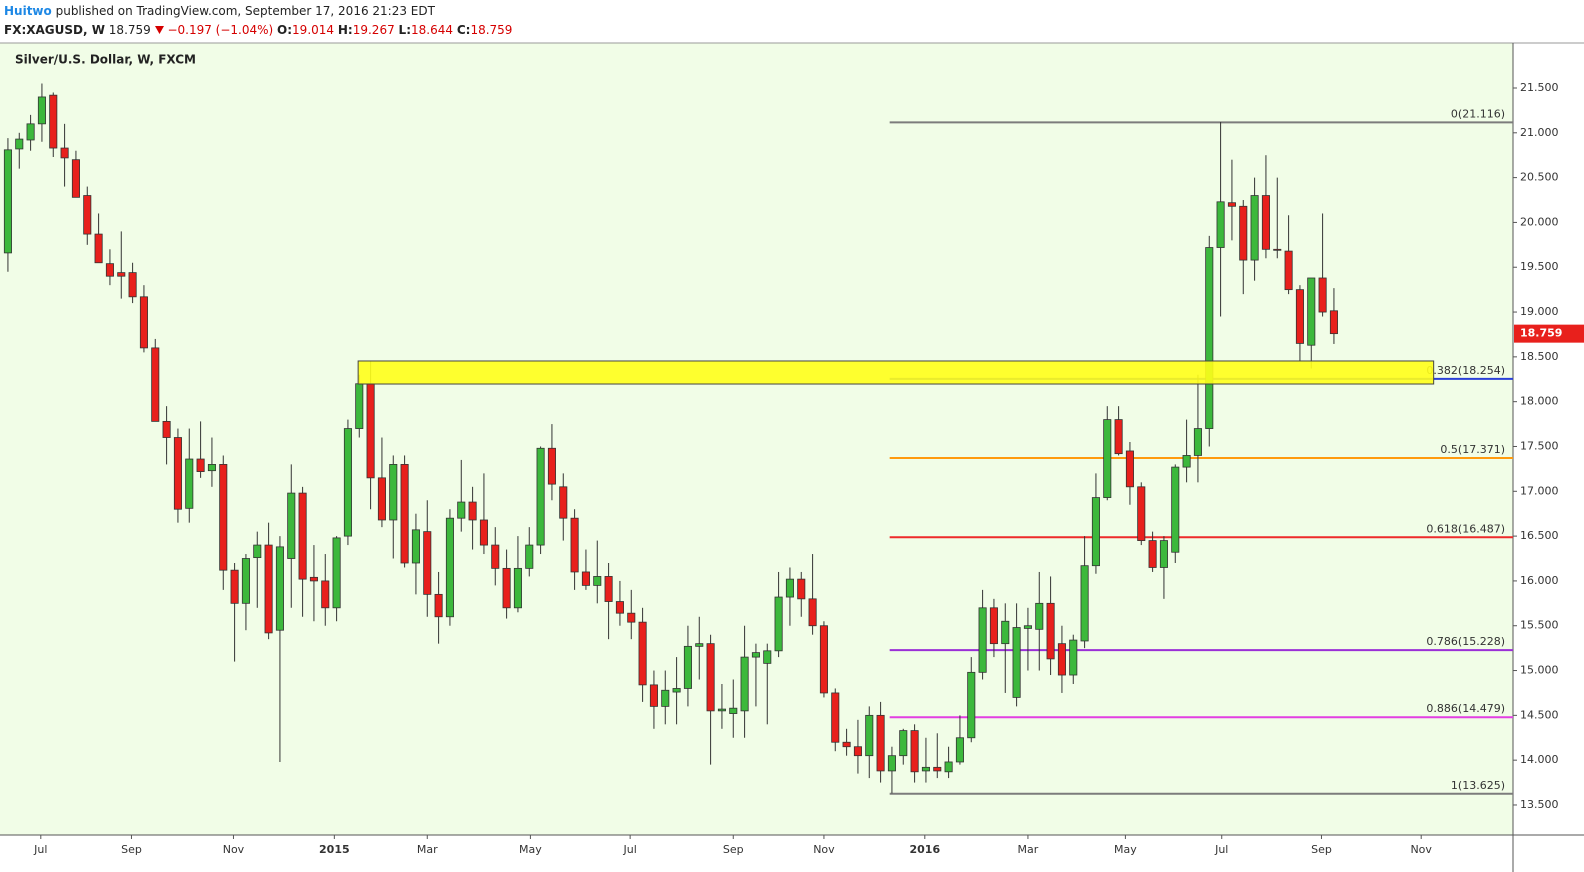 This screenshot has height=872, width=1584. Describe the element at coordinates (1465, 641) in the screenshot. I see `fib-label: 0.786(15.228)` at that location.